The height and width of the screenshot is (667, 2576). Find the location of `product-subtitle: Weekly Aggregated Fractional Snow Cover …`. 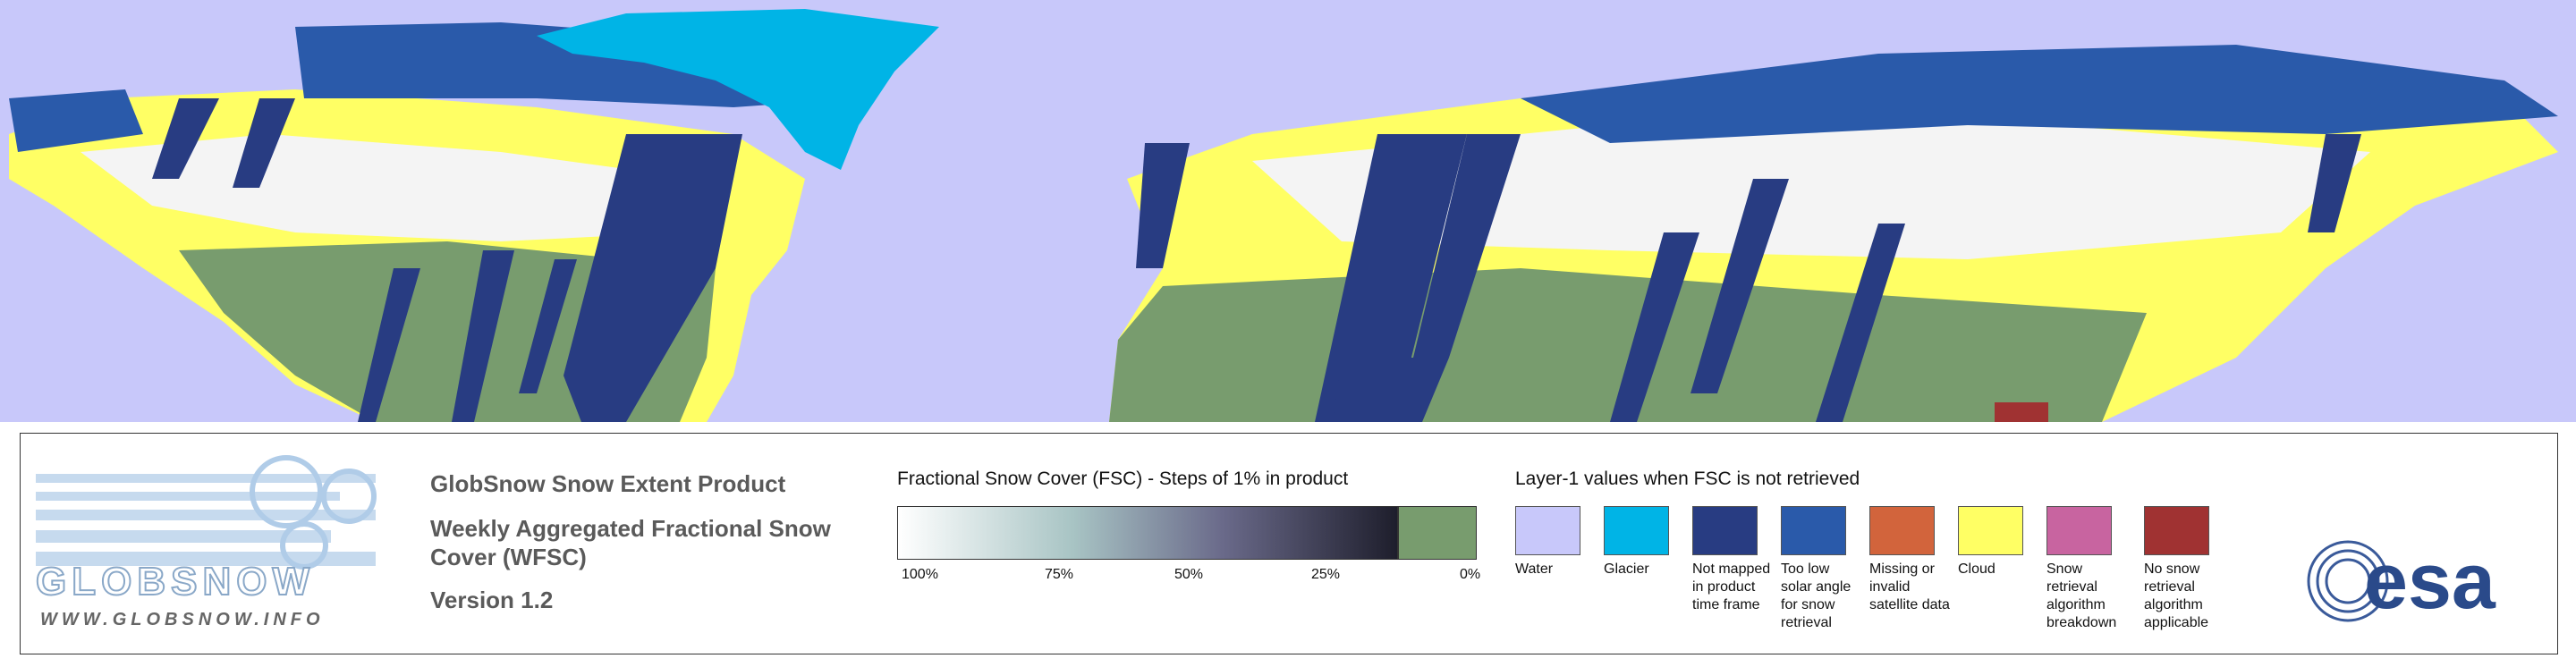

product-subtitle: Weekly Aggregated Fractional Snow Cover … is located at coordinates (630, 542).